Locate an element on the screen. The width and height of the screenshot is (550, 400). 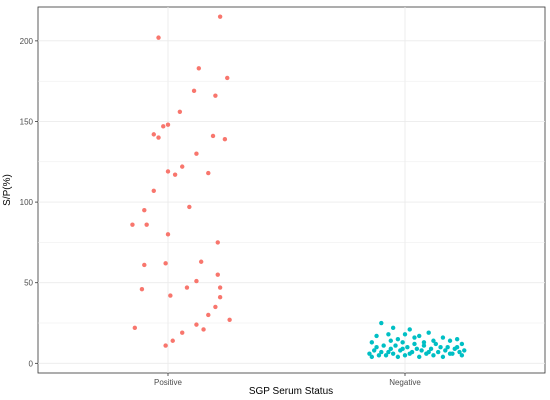
x-axis: Positive Negative is located at coordinates (287, 380).